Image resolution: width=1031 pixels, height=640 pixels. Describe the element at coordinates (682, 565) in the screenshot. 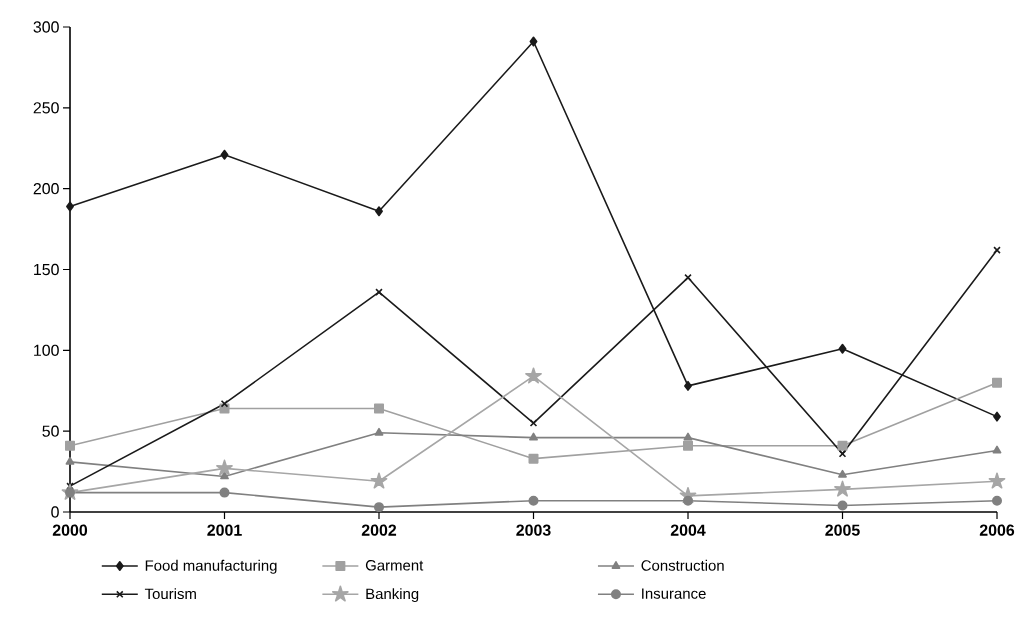

I see `legend-label: Construction` at that location.